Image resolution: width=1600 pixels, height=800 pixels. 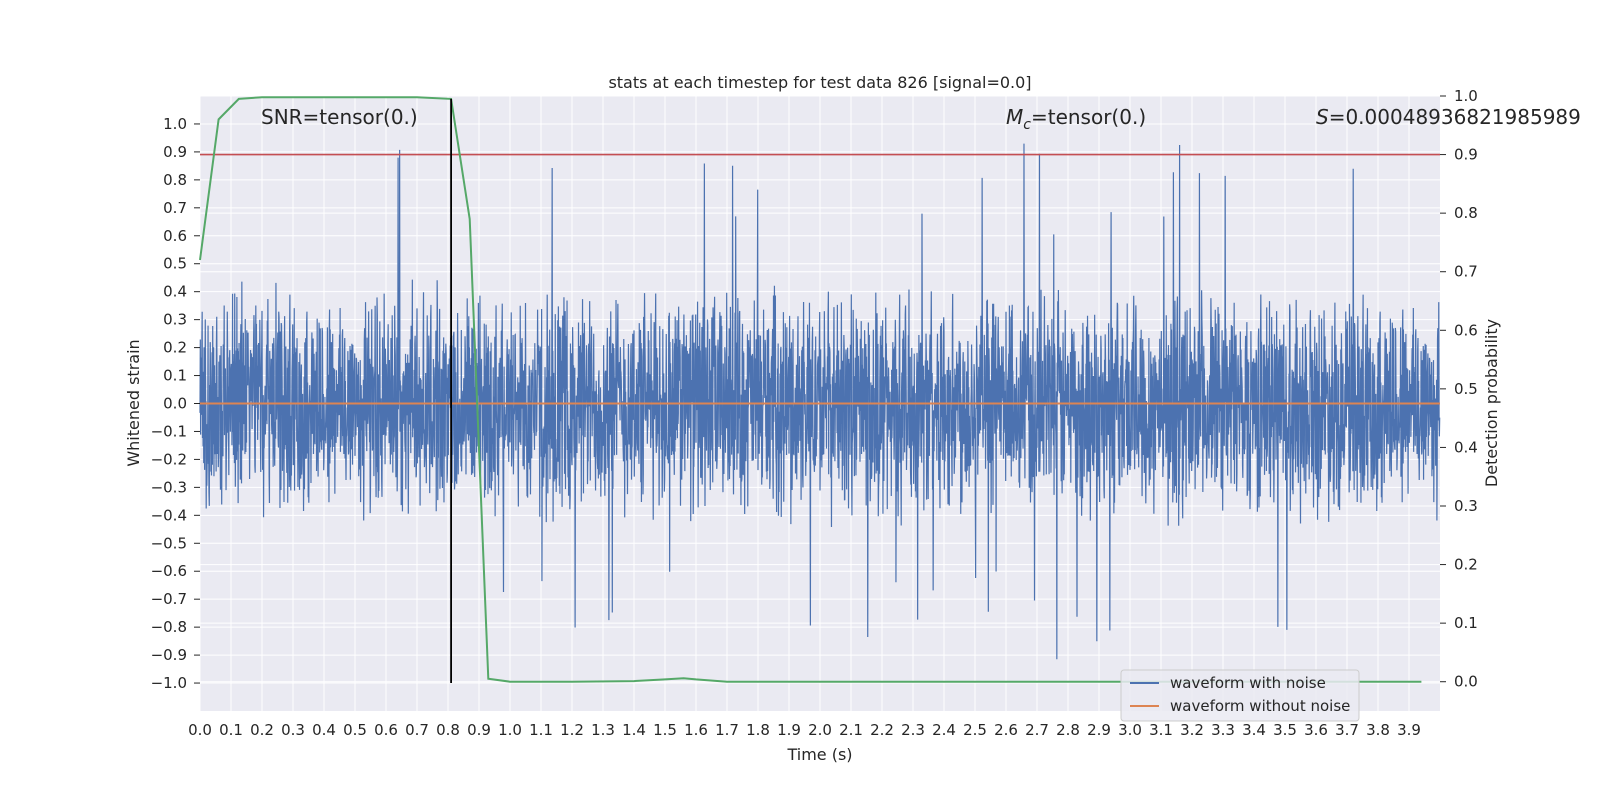 What do you see at coordinates (169, 683) in the screenshot?
I see `y-tick-label: −1.0` at bounding box center [169, 683].